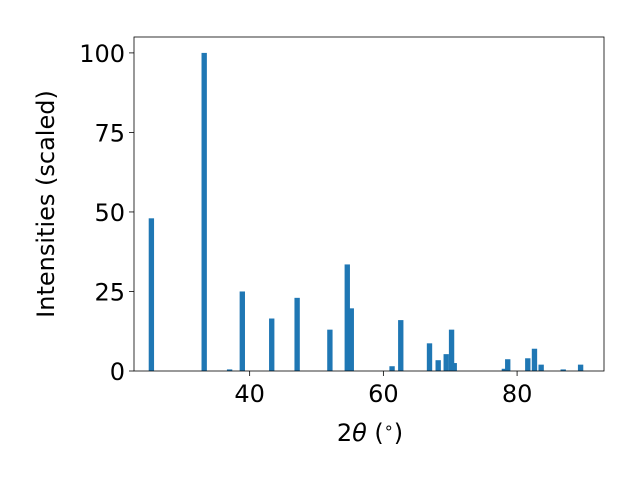 The width and height of the screenshot is (640, 480). I want to click on x-tick-label: 40, so click(249, 394).